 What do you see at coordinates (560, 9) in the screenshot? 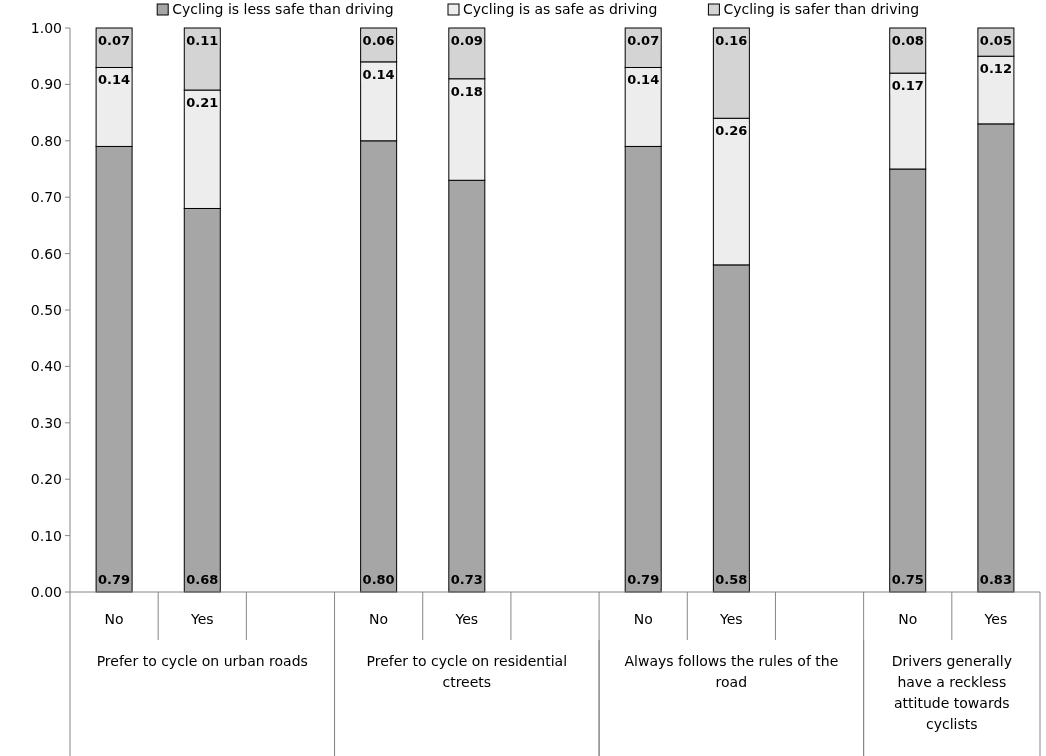
I see `legend-label: Cycling is as safe as driving` at bounding box center [560, 9].